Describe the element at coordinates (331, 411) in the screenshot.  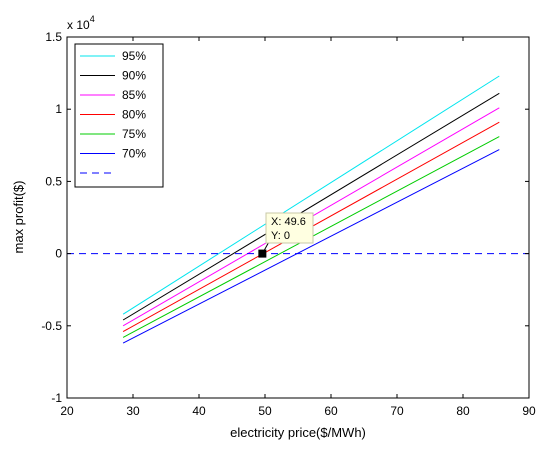
I see `x-tick-label: 60` at that location.